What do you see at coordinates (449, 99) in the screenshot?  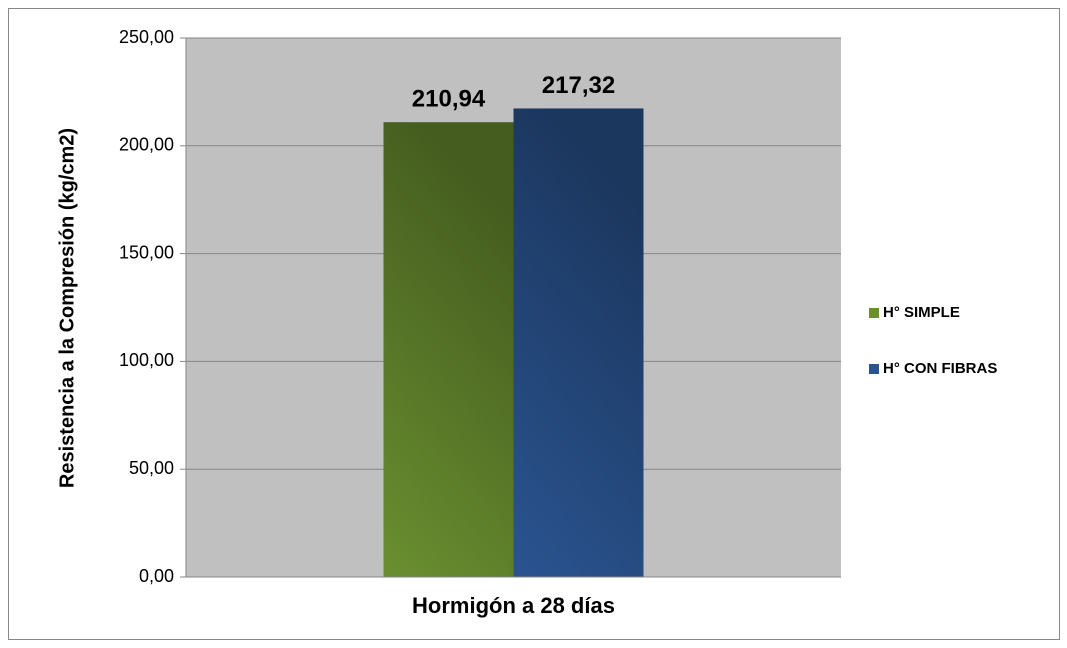 I see `data-label: 210,94` at bounding box center [449, 99].